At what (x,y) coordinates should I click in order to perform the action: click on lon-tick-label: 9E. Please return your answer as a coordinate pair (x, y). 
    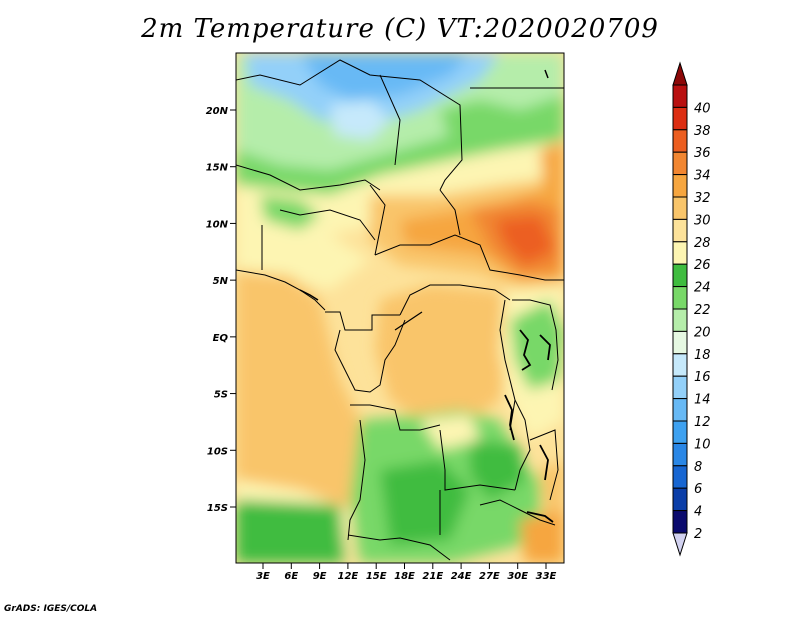
    Looking at the image, I should click on (320, 576).